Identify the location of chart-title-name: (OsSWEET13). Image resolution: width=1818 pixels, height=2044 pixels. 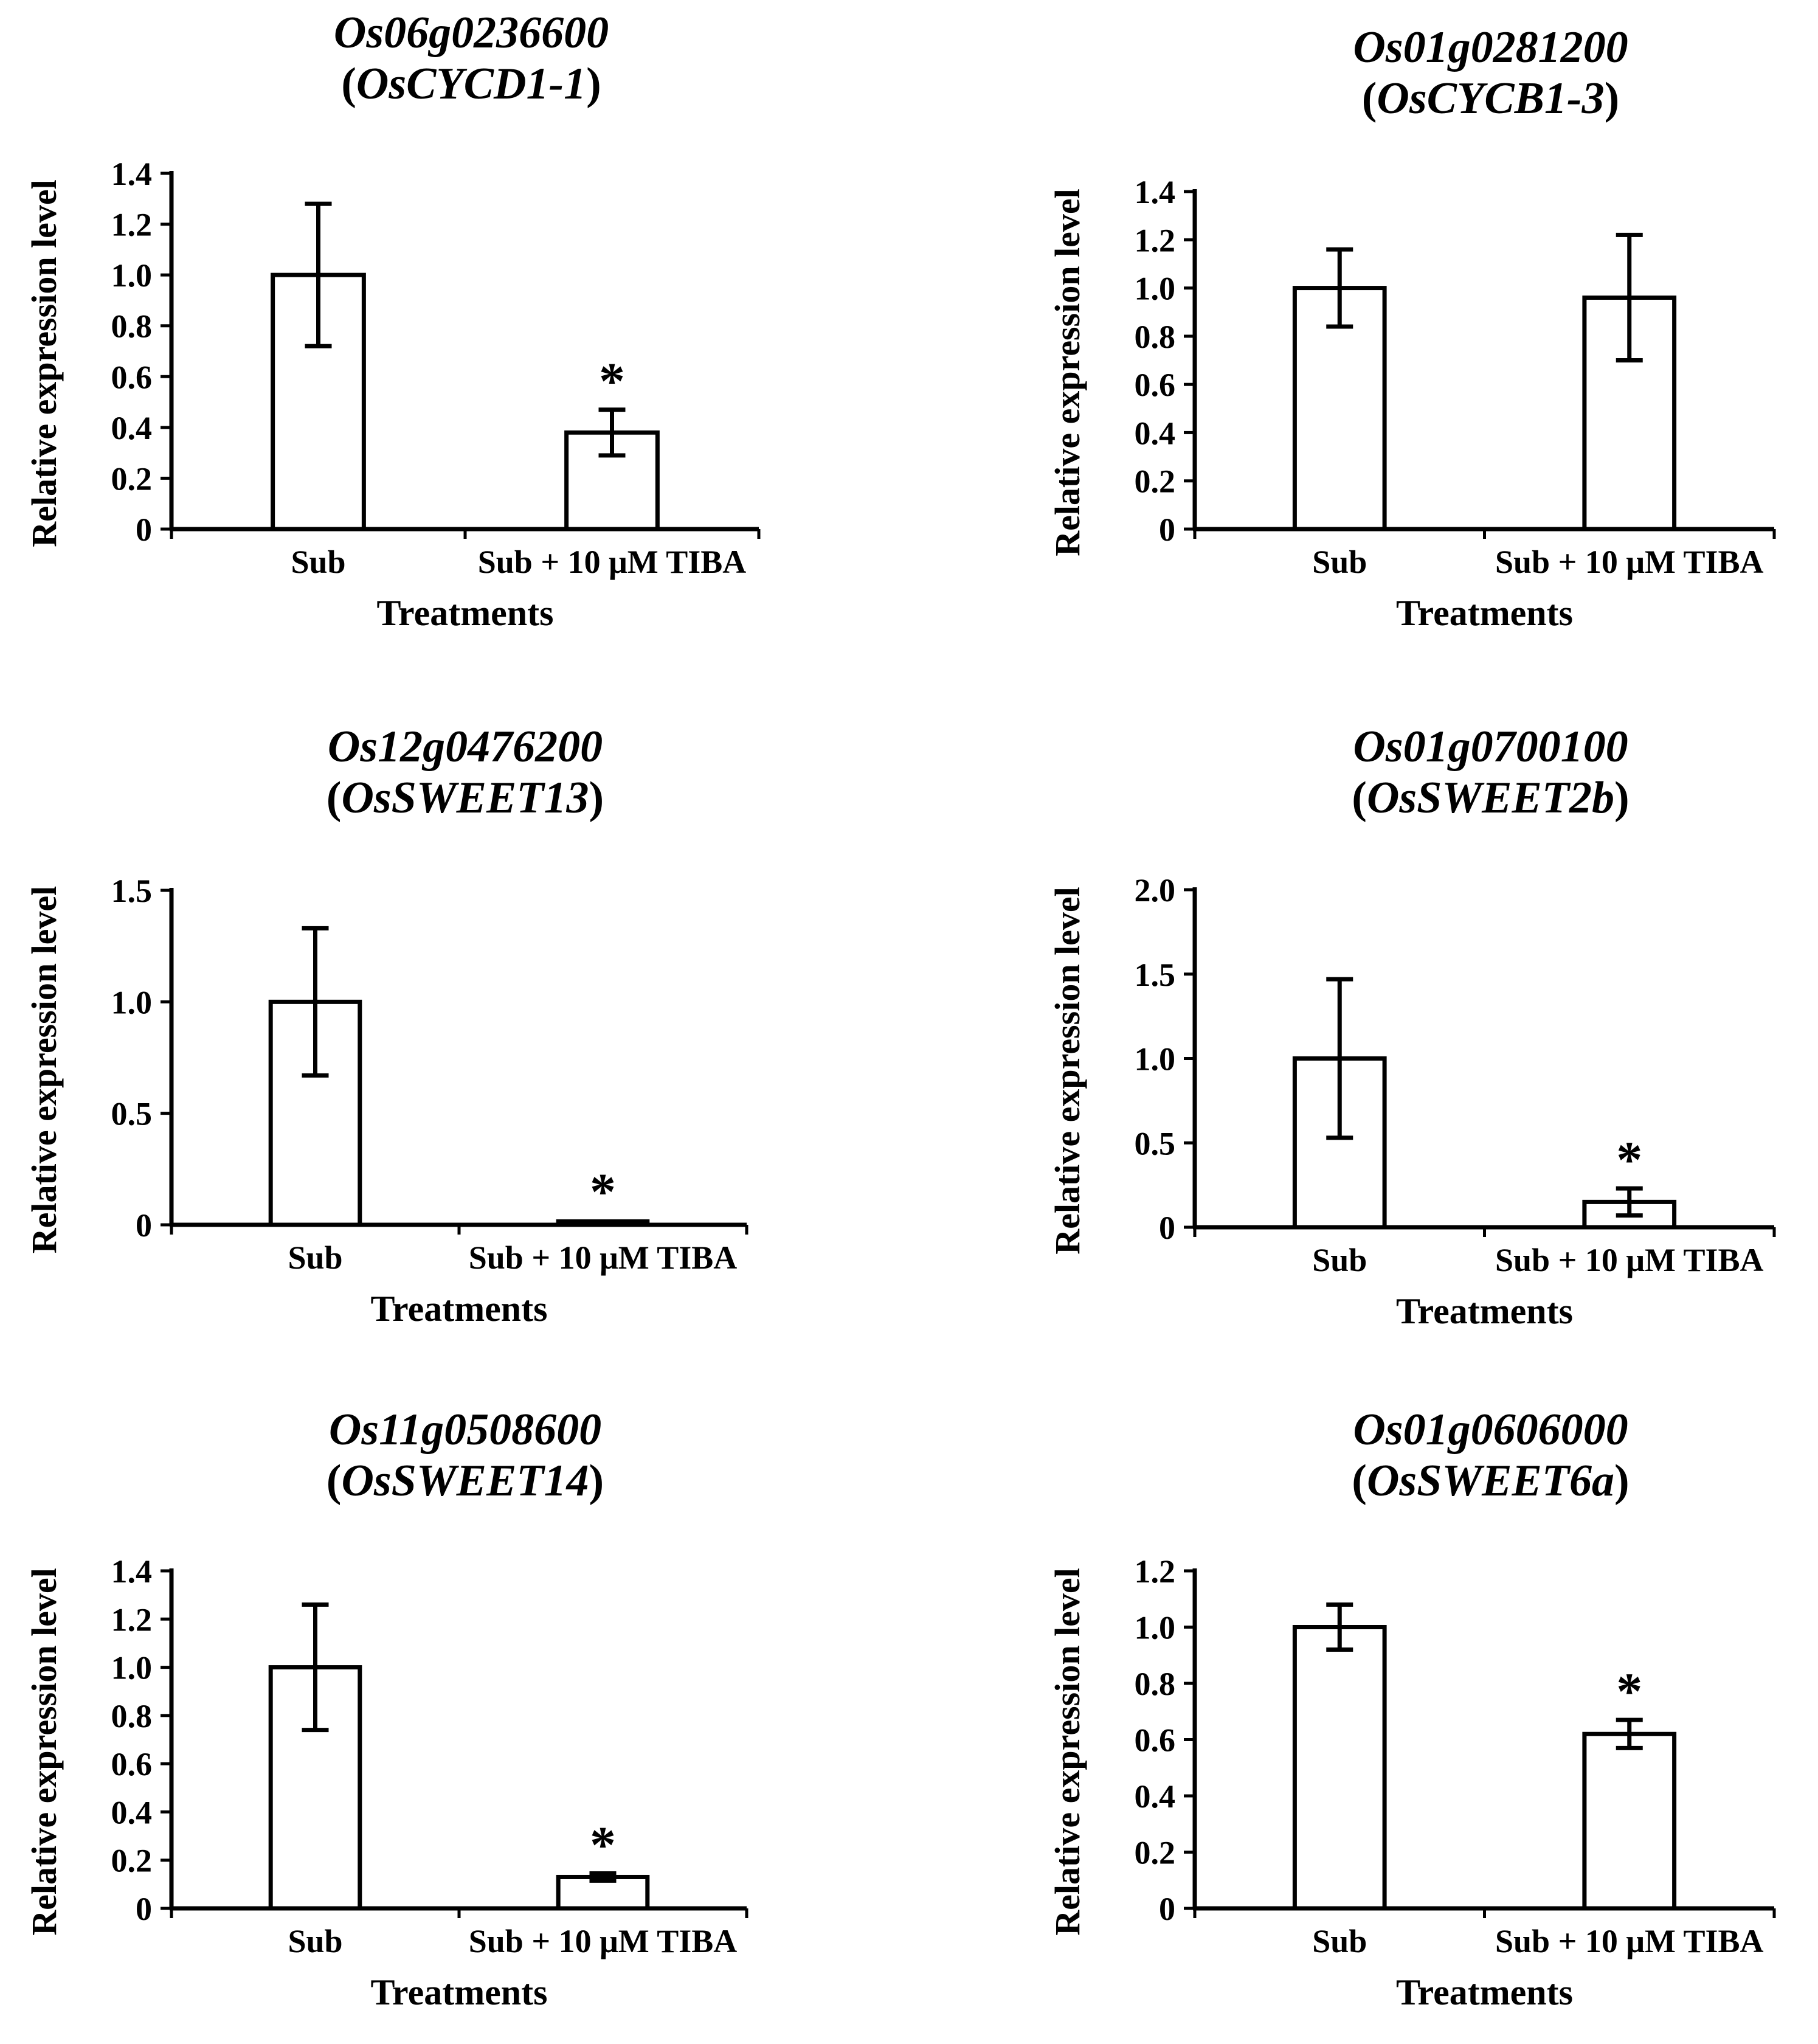
(466, 798).